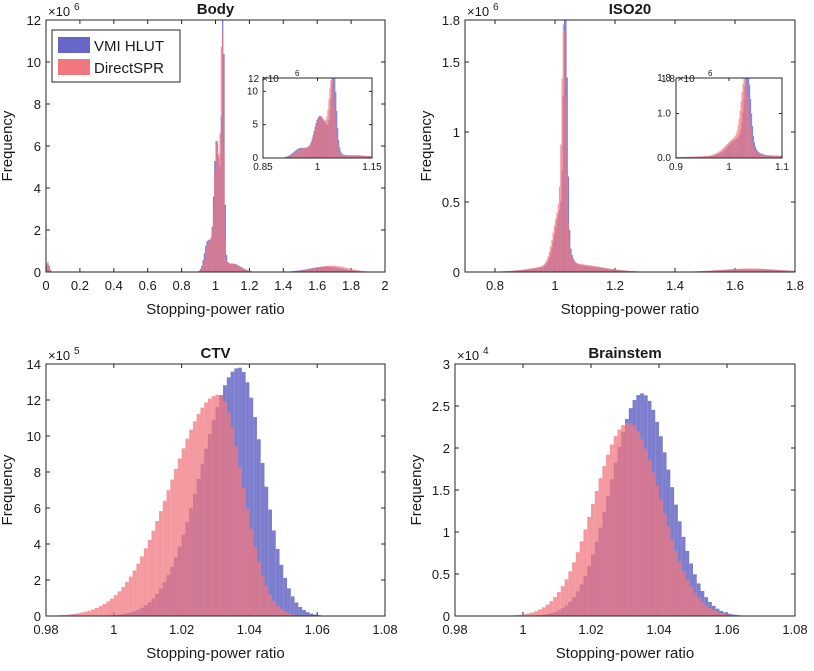  Describe the element at coordinates (129, 46) in the screenshot. I see `legend-label-vmi-hlut: VMI HLUT` at that location.